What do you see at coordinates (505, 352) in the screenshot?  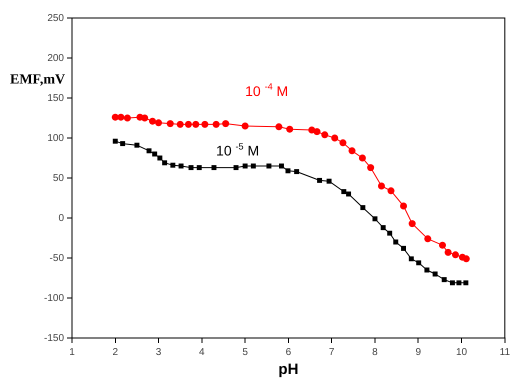 I see `x-tick-label: 11` at bounding box center [505, 352].